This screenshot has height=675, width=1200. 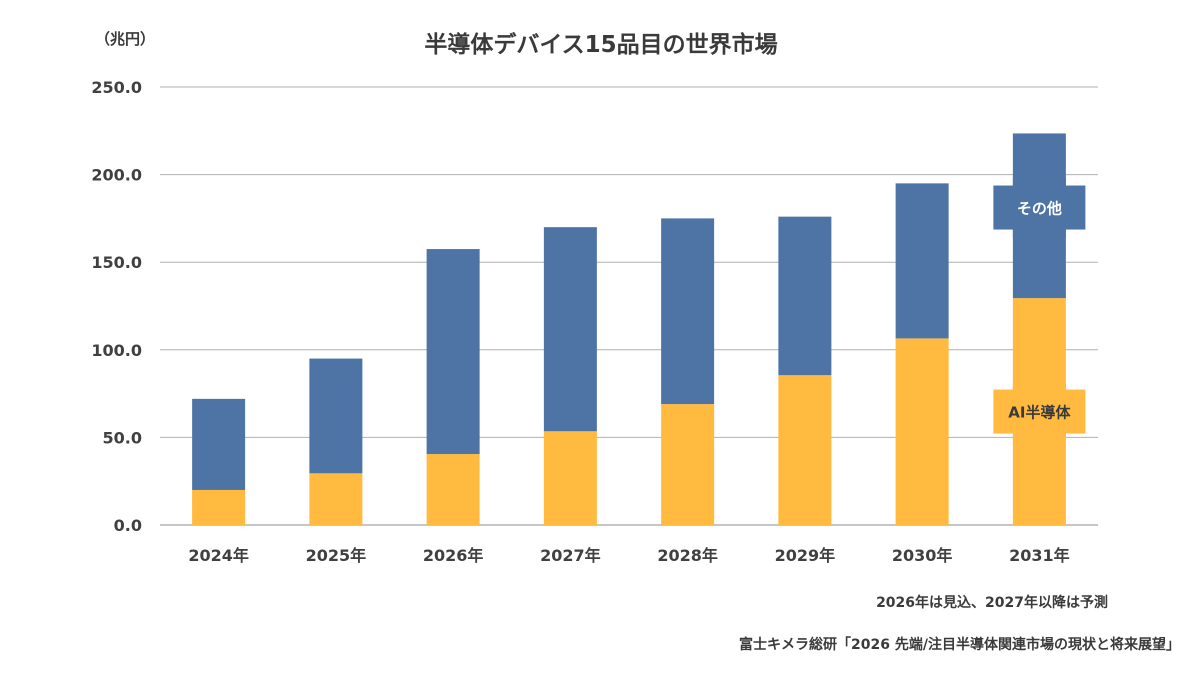 What do you see at coordinates (218, 555) in the screenshot?
I see `x-tick-label: 2024年` at bounding box center [218, 555].